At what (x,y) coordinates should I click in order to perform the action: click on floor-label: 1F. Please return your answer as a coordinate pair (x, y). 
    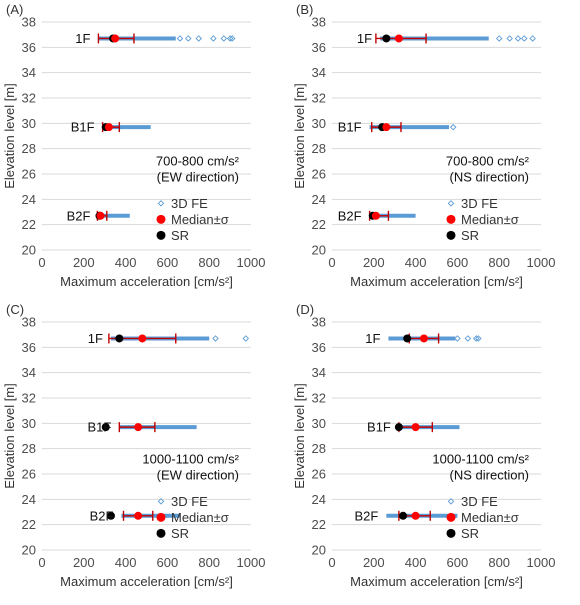
    Looking at the image, I should click on (372, 338).